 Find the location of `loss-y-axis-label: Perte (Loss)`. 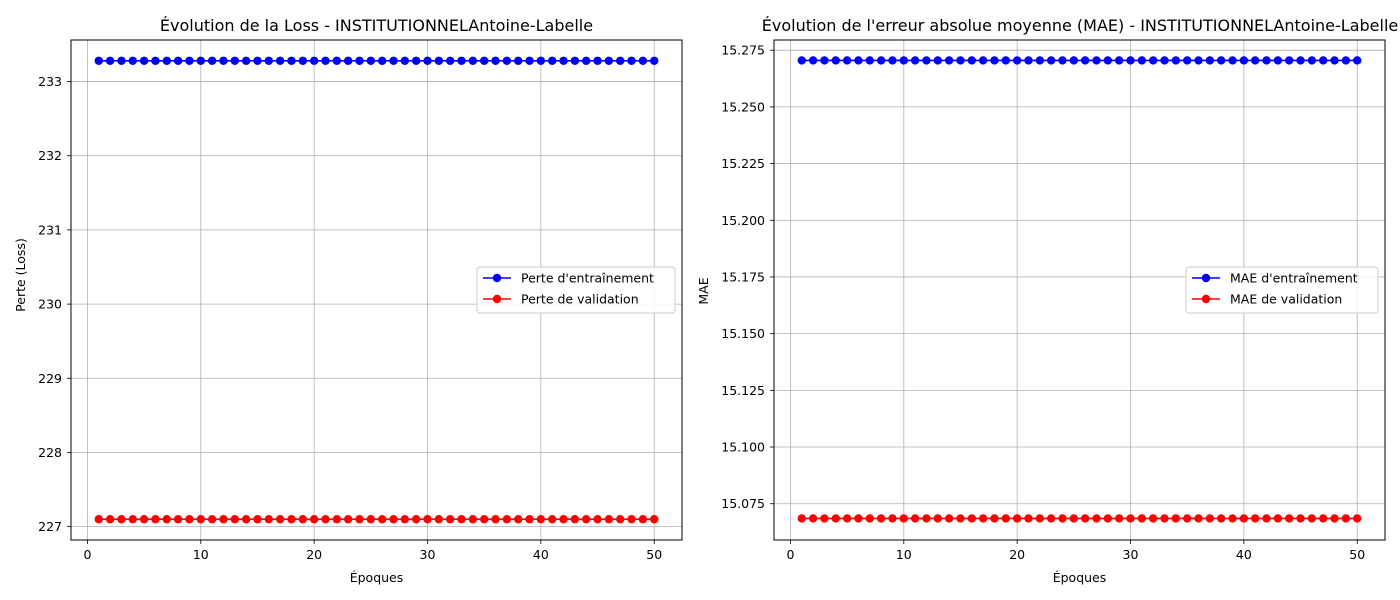

loss-y-axis-label: Perte (Loss) is located at coordinates (20, 275).